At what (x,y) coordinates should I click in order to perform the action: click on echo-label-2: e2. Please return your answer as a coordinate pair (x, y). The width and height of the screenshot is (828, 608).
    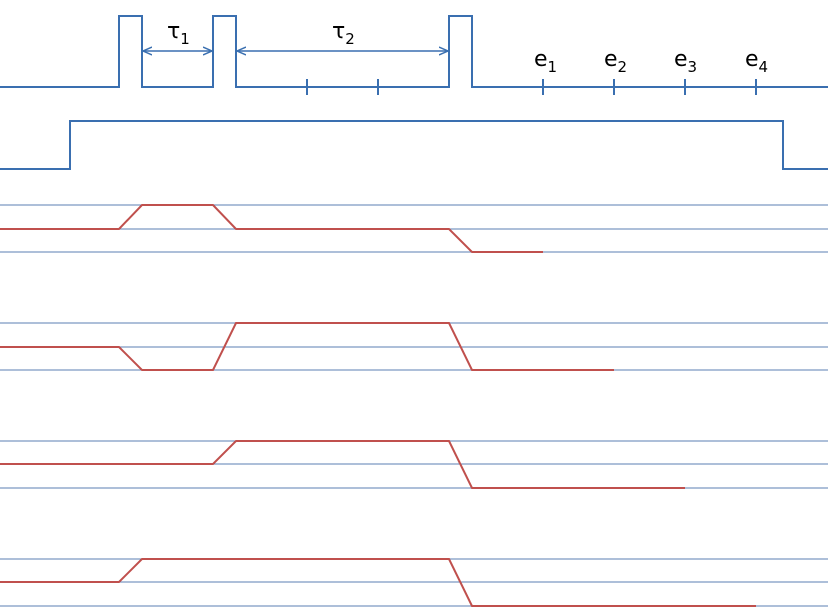
    Looking at the image, I should click on (615, 61).